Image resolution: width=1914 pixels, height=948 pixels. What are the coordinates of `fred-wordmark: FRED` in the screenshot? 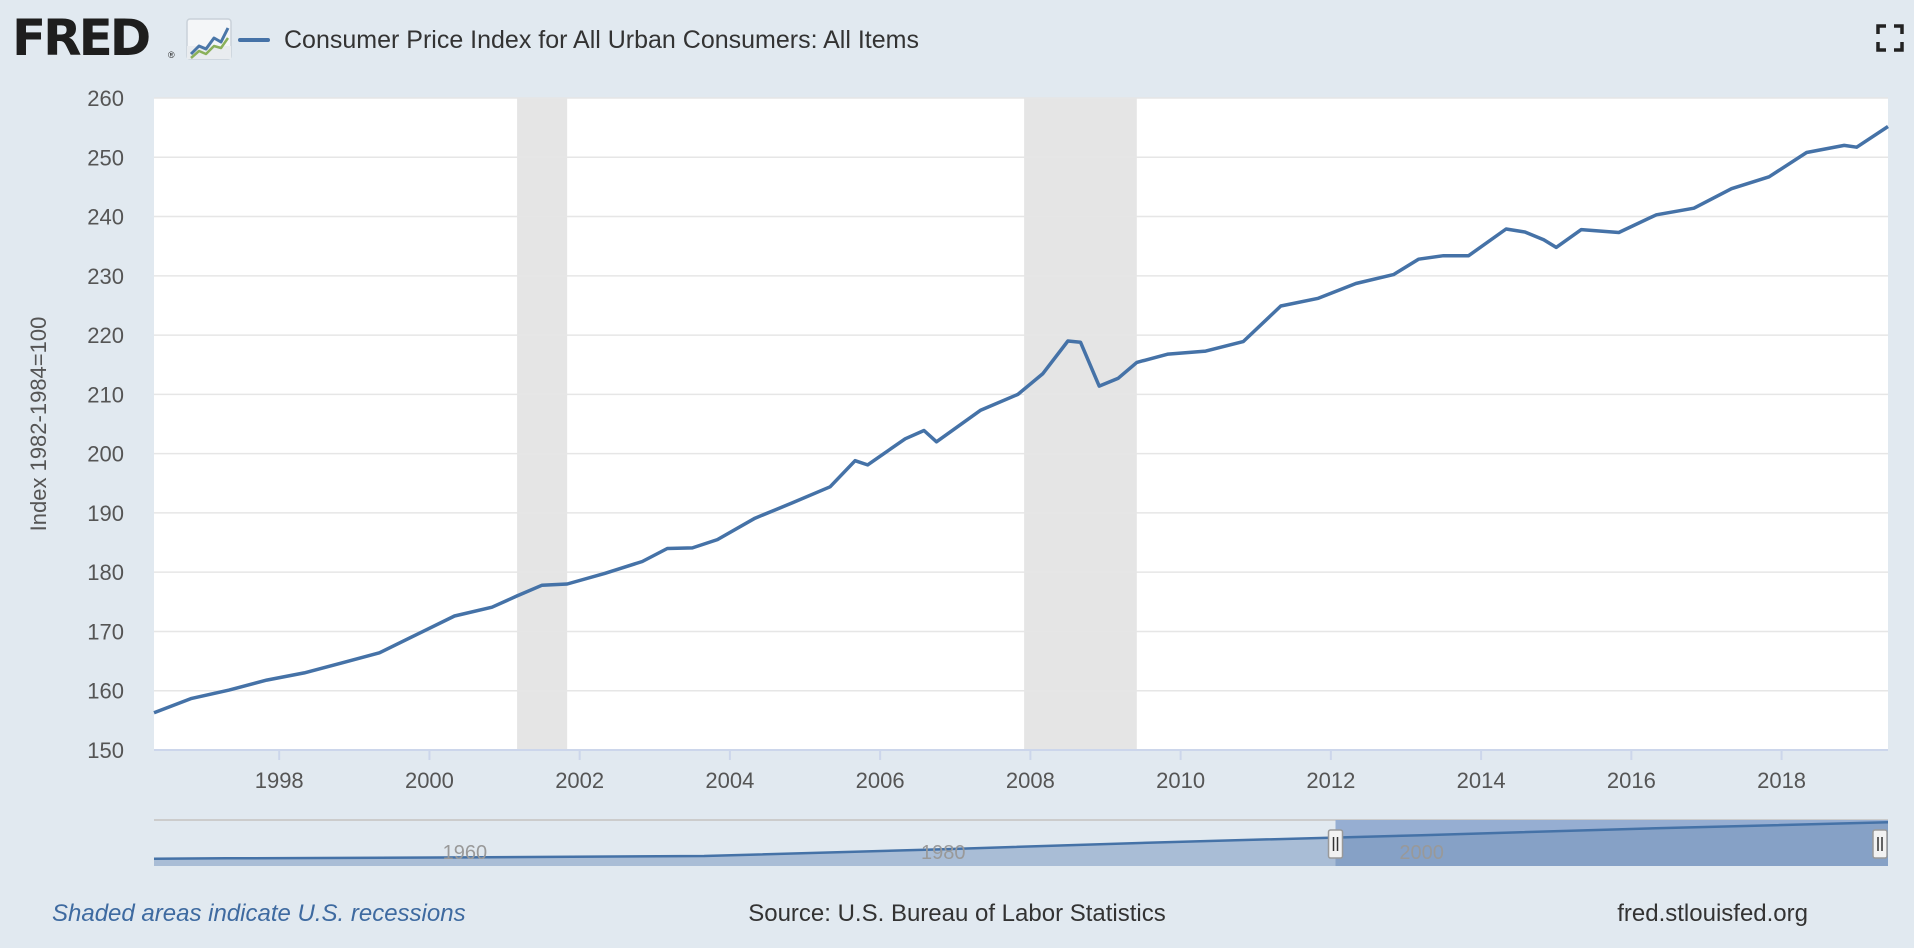 It's located at (81, 38).